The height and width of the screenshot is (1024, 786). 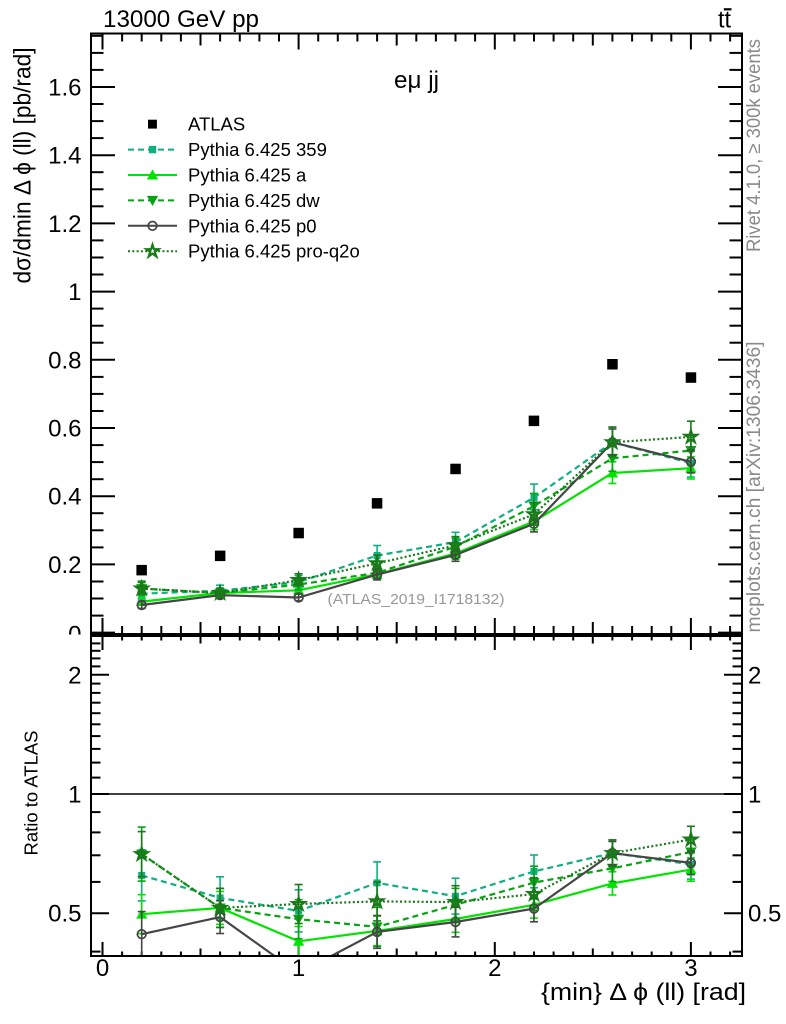 I want to click on svg-text: ATLAS, so click(x=216, y=124).